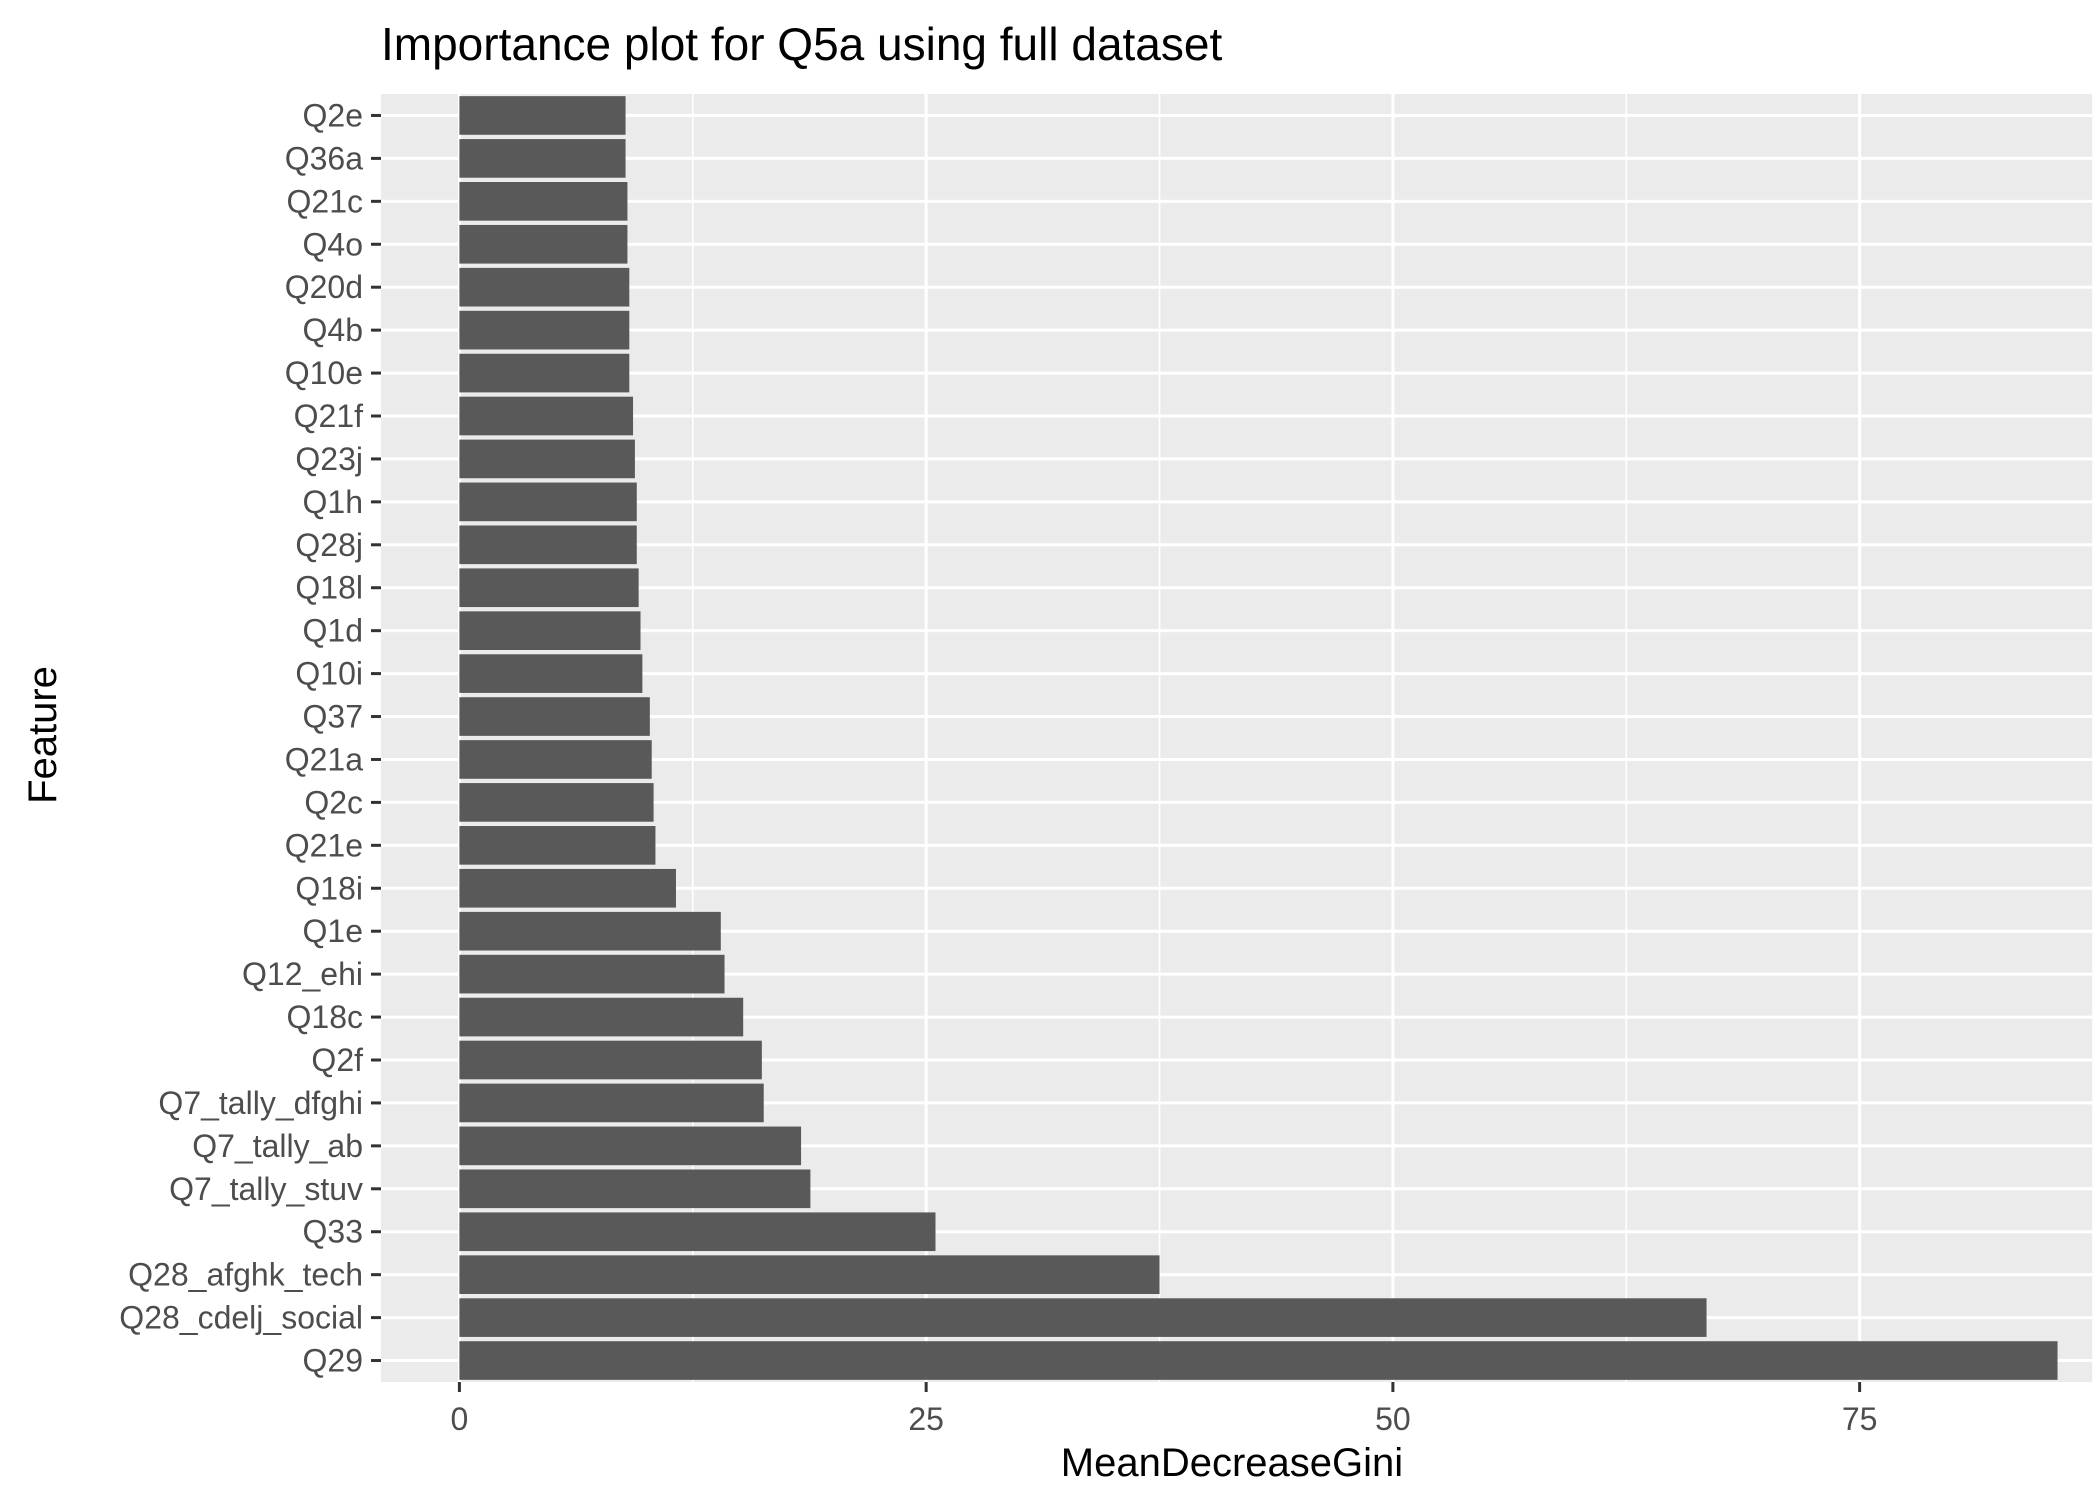 The width and height of the screenshot is (2100, 1500). What do you see at coordinates (567, 888) in the screenshot?
I see `bar-Q18i` at bounding box center [567, 888].